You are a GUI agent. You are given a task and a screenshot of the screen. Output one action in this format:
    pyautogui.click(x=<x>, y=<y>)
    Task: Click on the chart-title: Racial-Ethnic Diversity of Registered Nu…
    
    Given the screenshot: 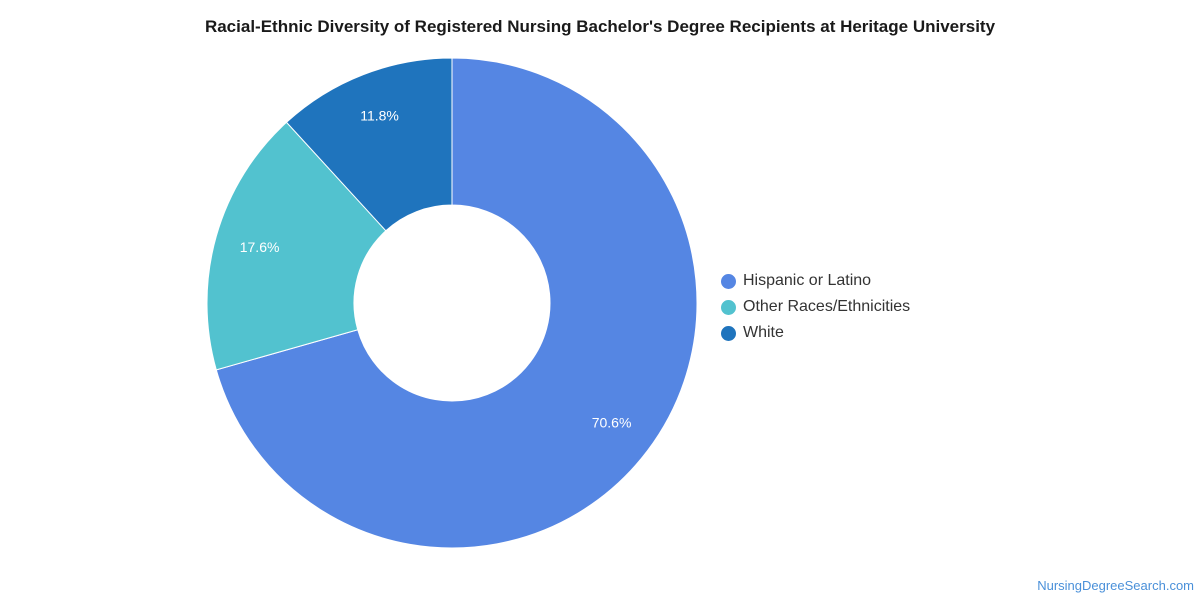 What is the action you would take?
    pyautogui.click(x=600, y=26)
    